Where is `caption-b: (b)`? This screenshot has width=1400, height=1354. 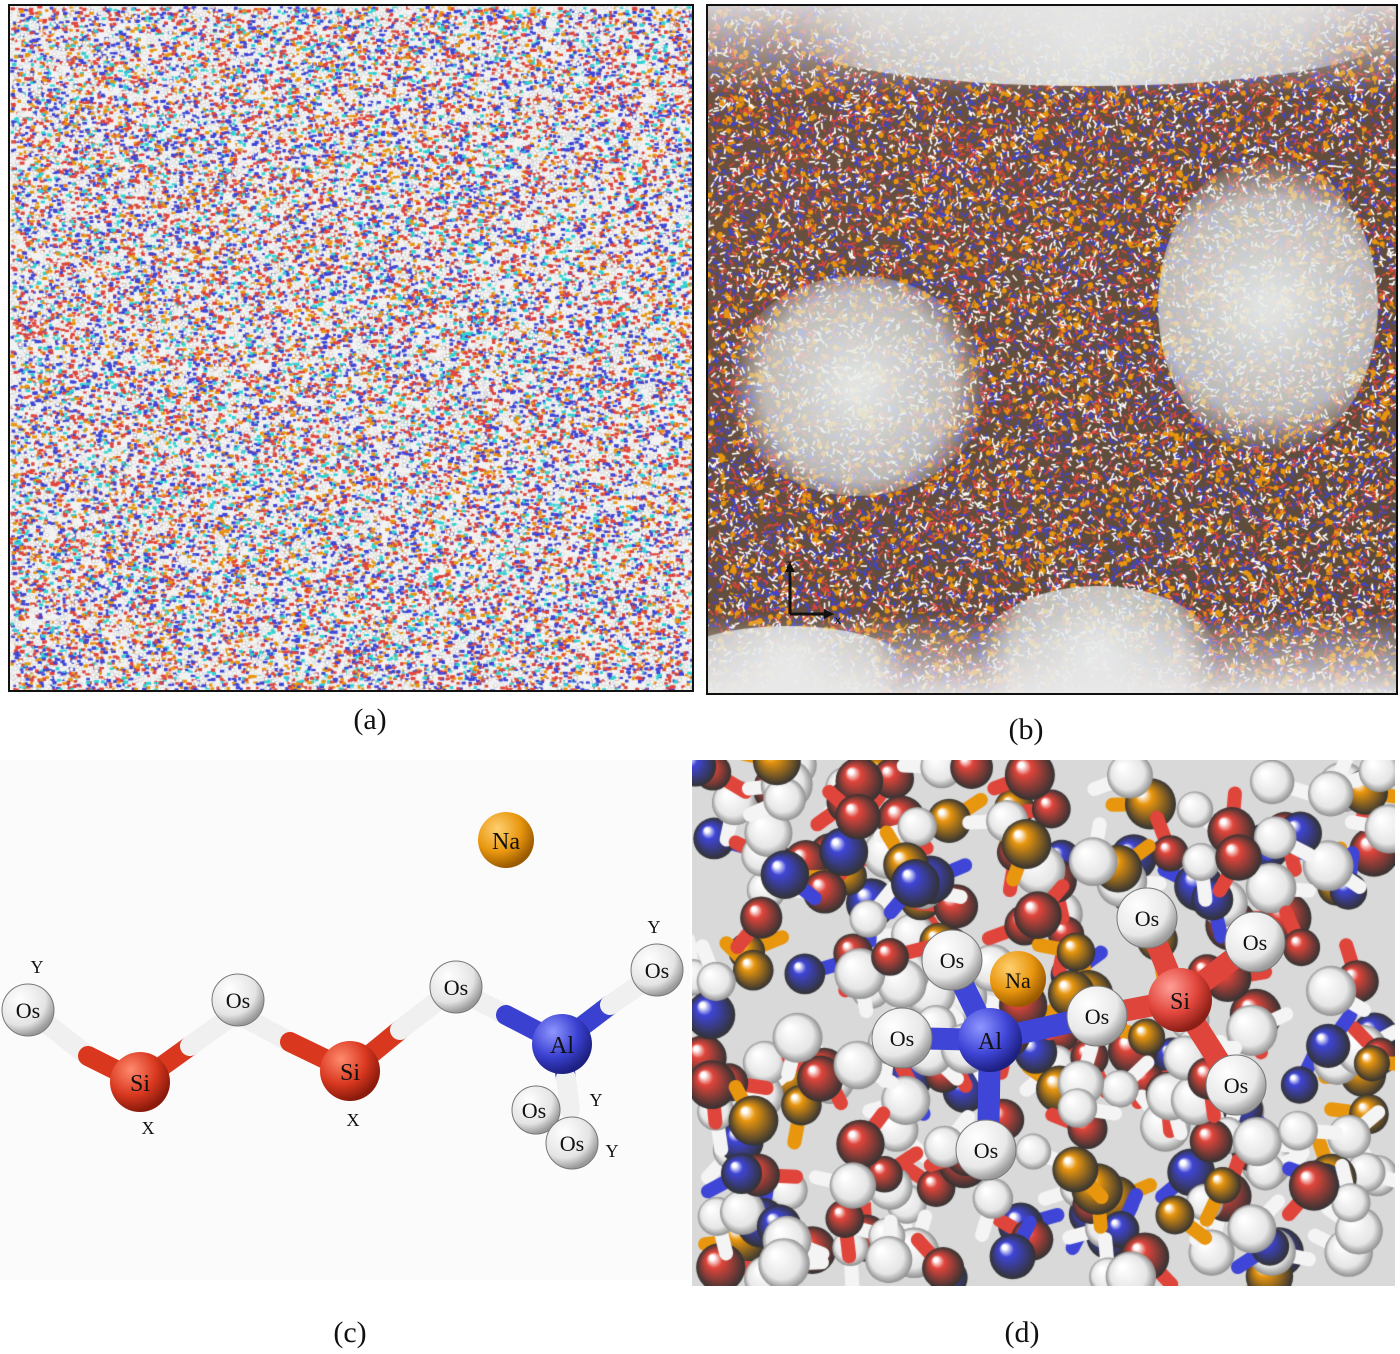
caption-b: (b) is located at coordinates (1026, 729).